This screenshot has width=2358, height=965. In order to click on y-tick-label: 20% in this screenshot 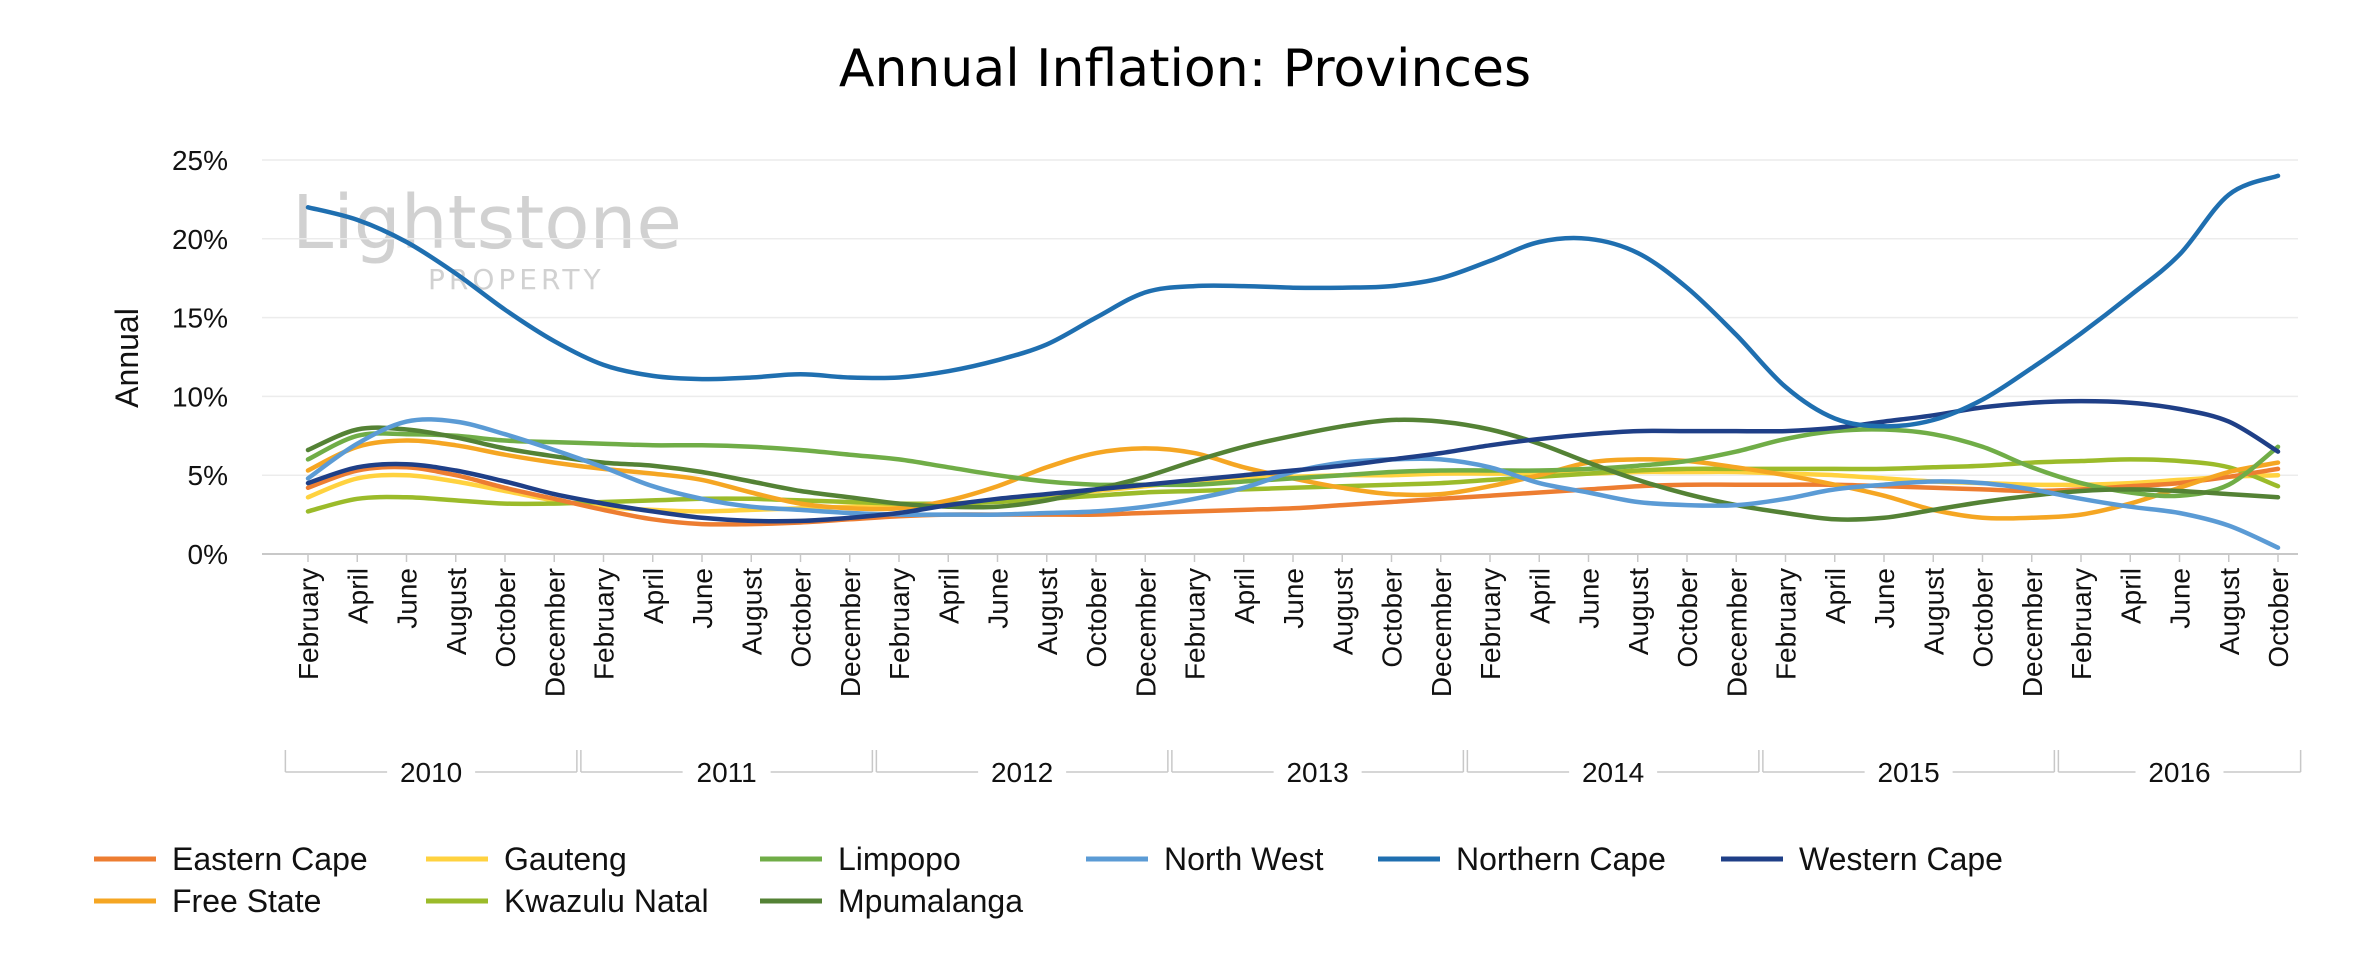, I will do `click(200, 239)`.